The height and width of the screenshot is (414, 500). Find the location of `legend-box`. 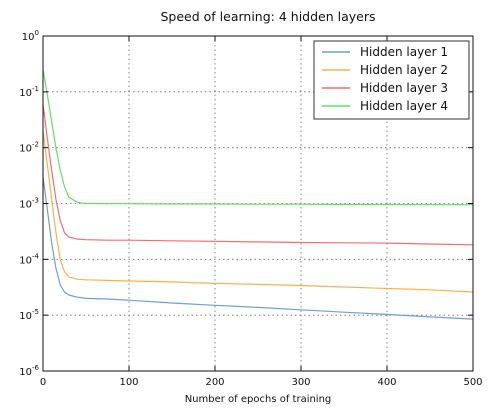

legend-box is located at coordinates (391, 80).